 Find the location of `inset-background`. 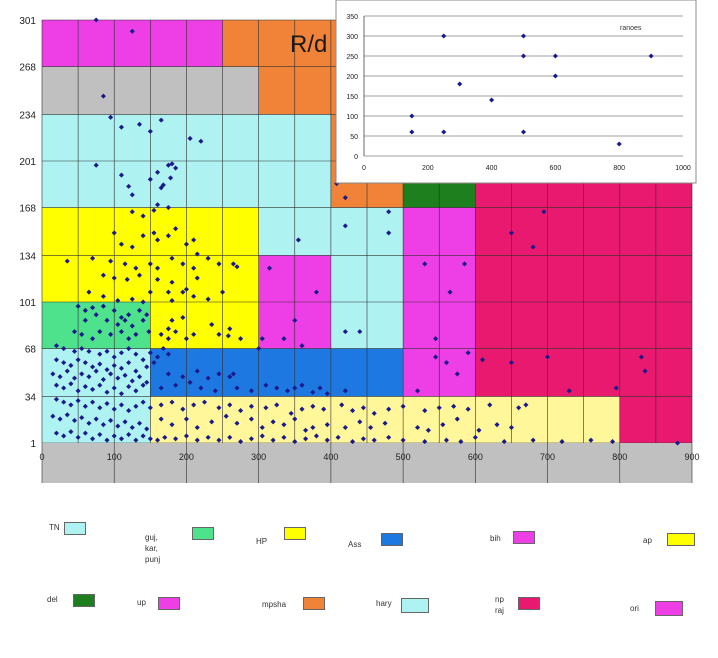

inset-background is located at coordinates (516, 92).